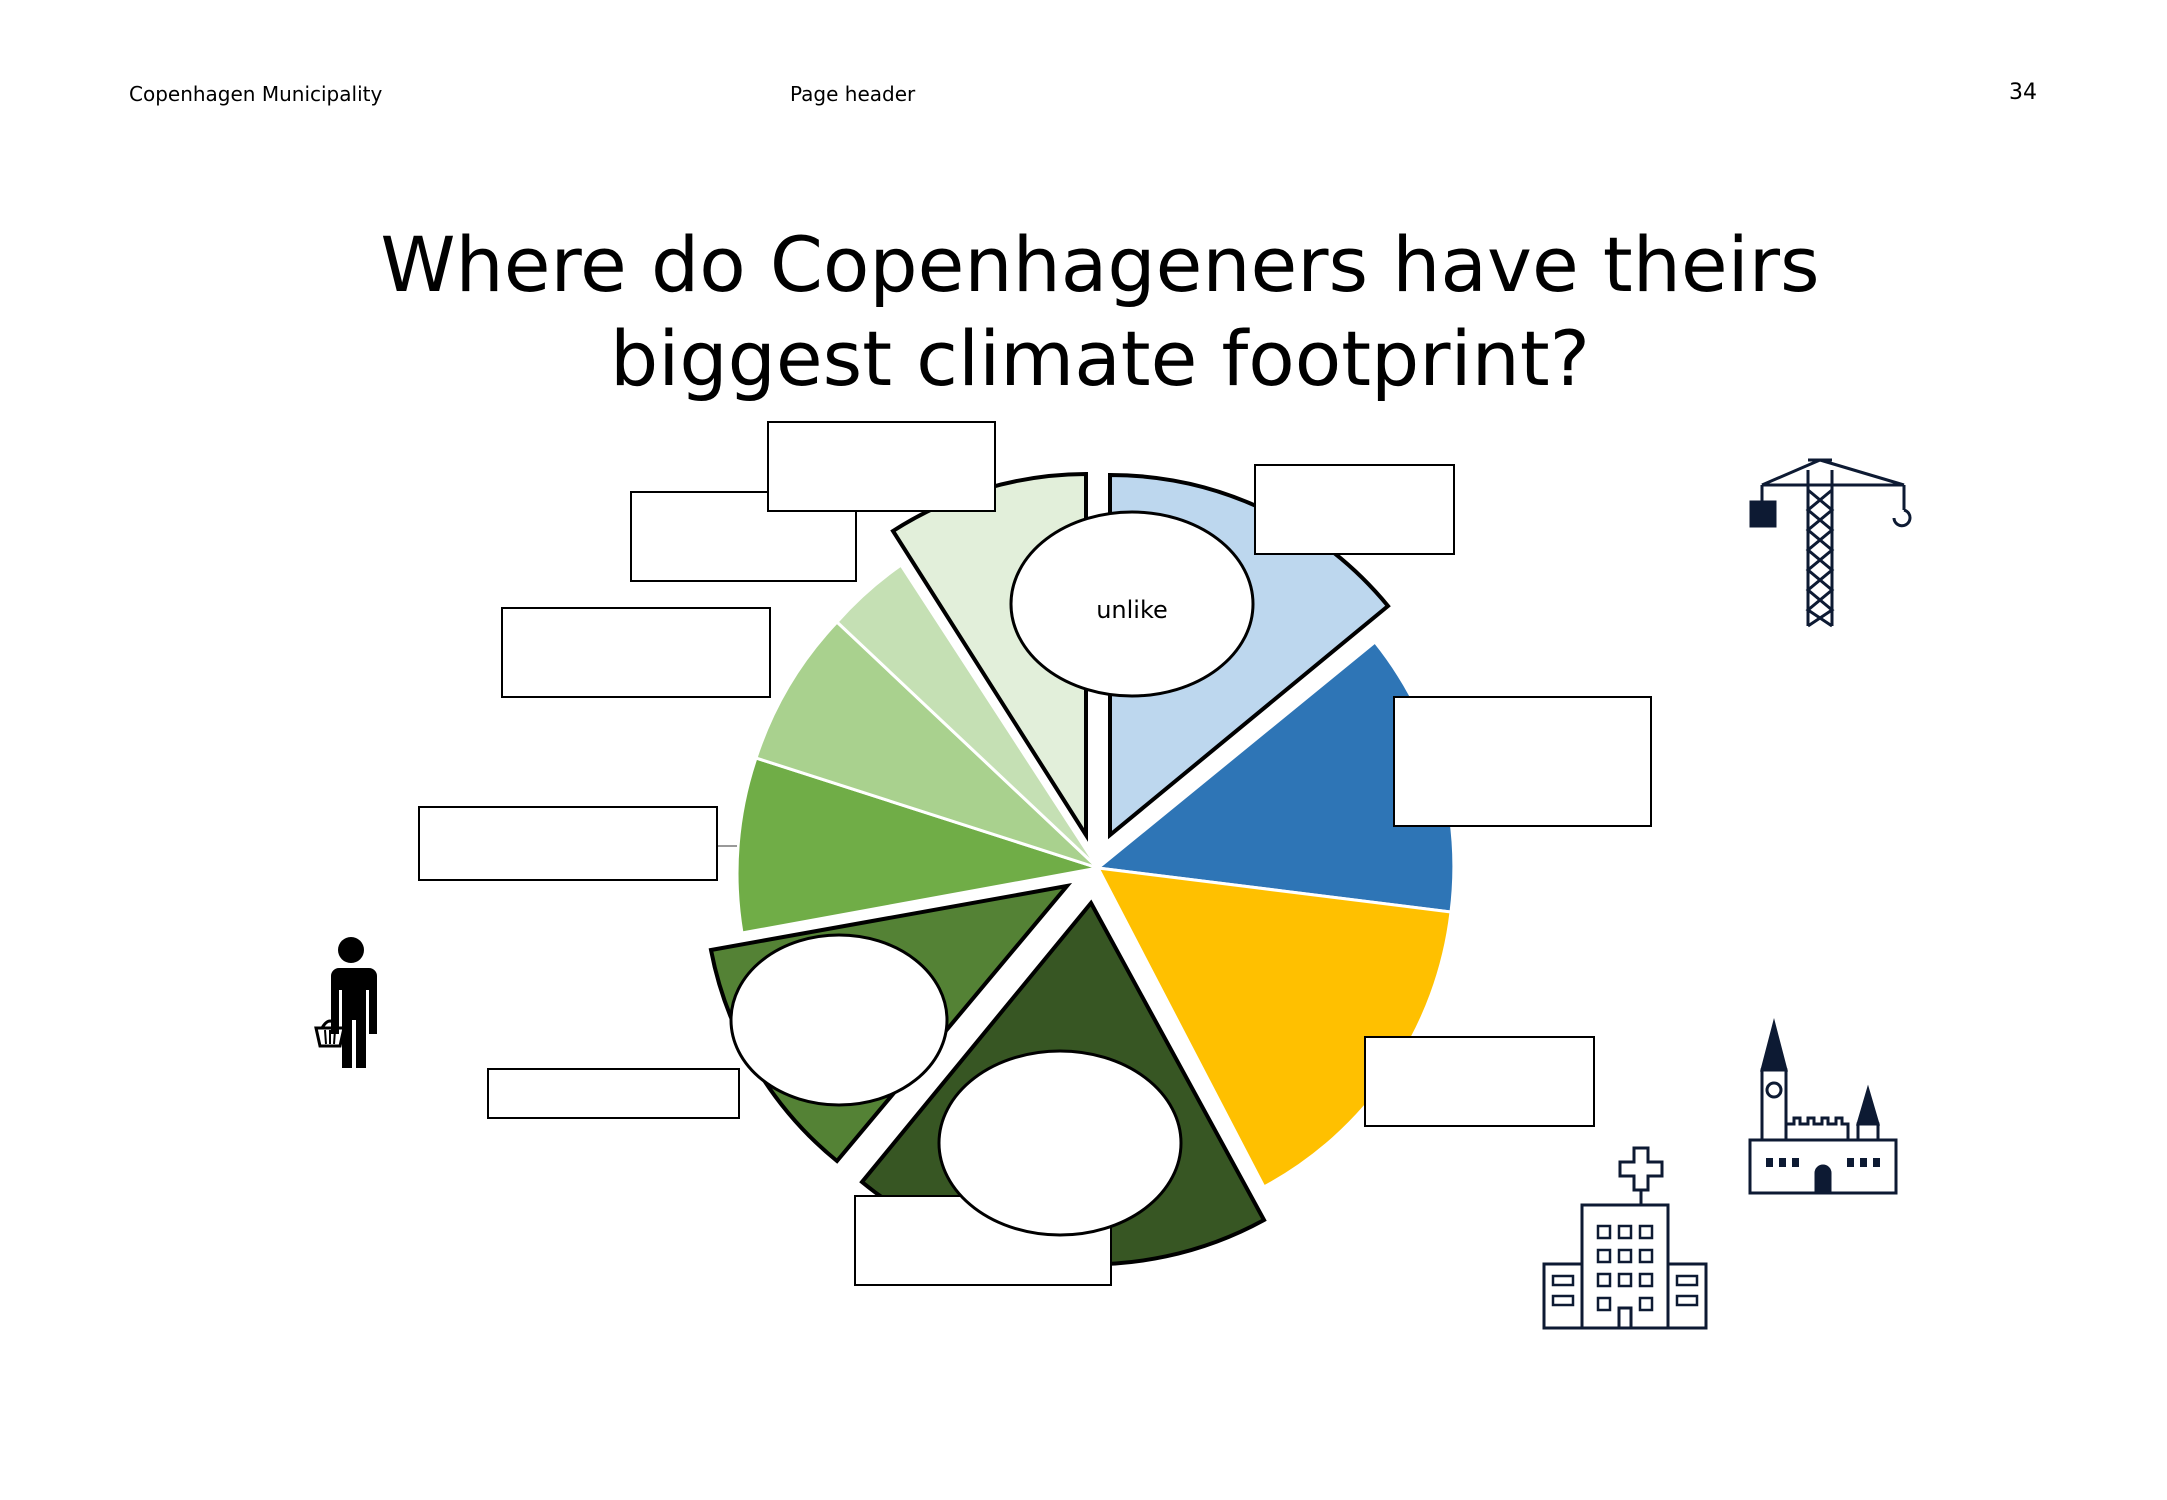 The image size is (2167, 1500). What do you see at coordinates (1625, 1238) in the screenshot?
I see `hospital-icon` at bounding box center [1625, 1238].